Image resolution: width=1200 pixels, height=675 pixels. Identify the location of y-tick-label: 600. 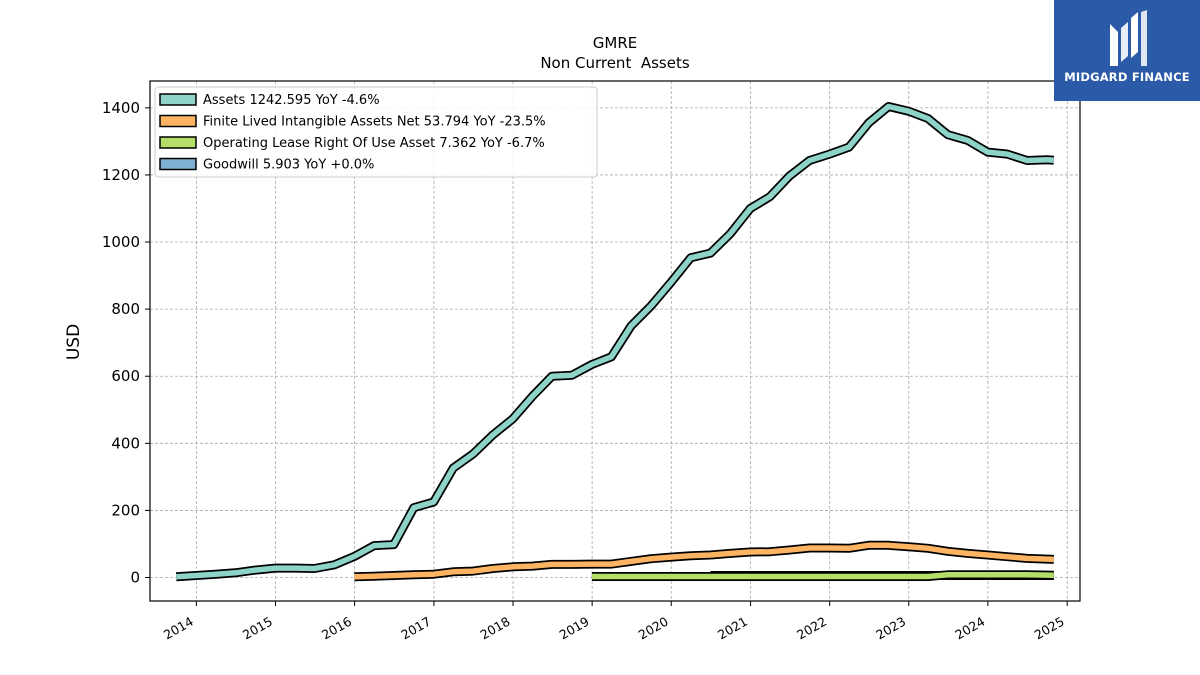
(125, 376).